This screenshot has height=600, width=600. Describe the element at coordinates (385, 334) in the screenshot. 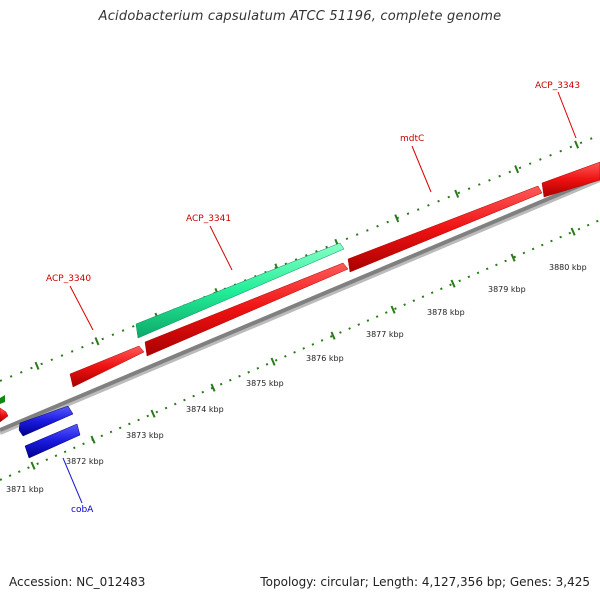

I see `tick-label-3877: 3877 kbp` at that location.